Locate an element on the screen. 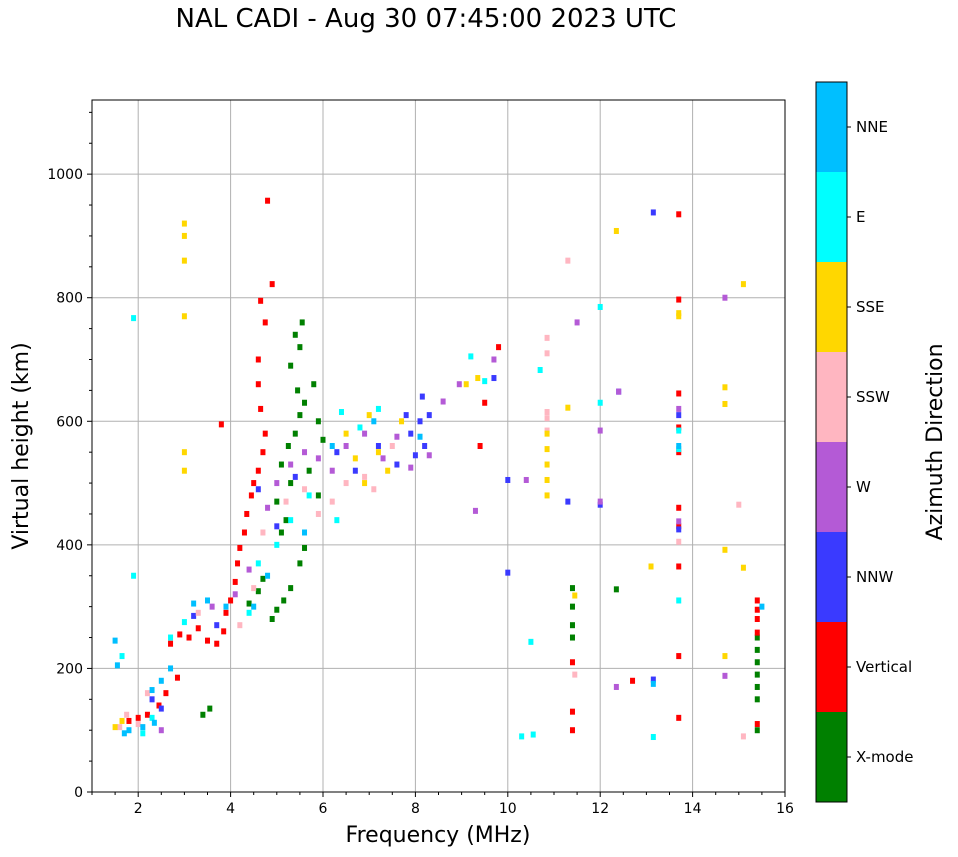 The height and width of the screenshot is (857, 958). x-tick-label: 6 is located at coordinates (323, 809).